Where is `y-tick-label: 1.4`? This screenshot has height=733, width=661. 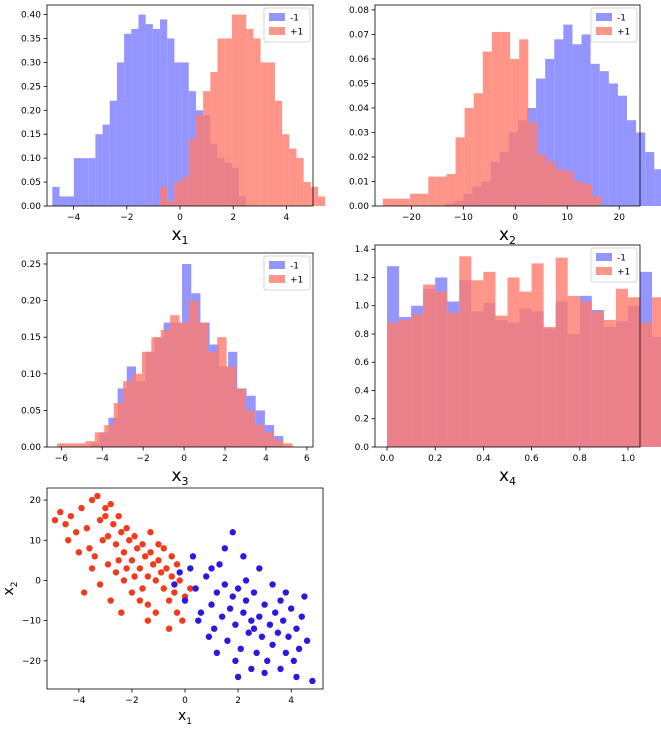 y-tick-label: 1.4 is located at coordinates (362, 250).